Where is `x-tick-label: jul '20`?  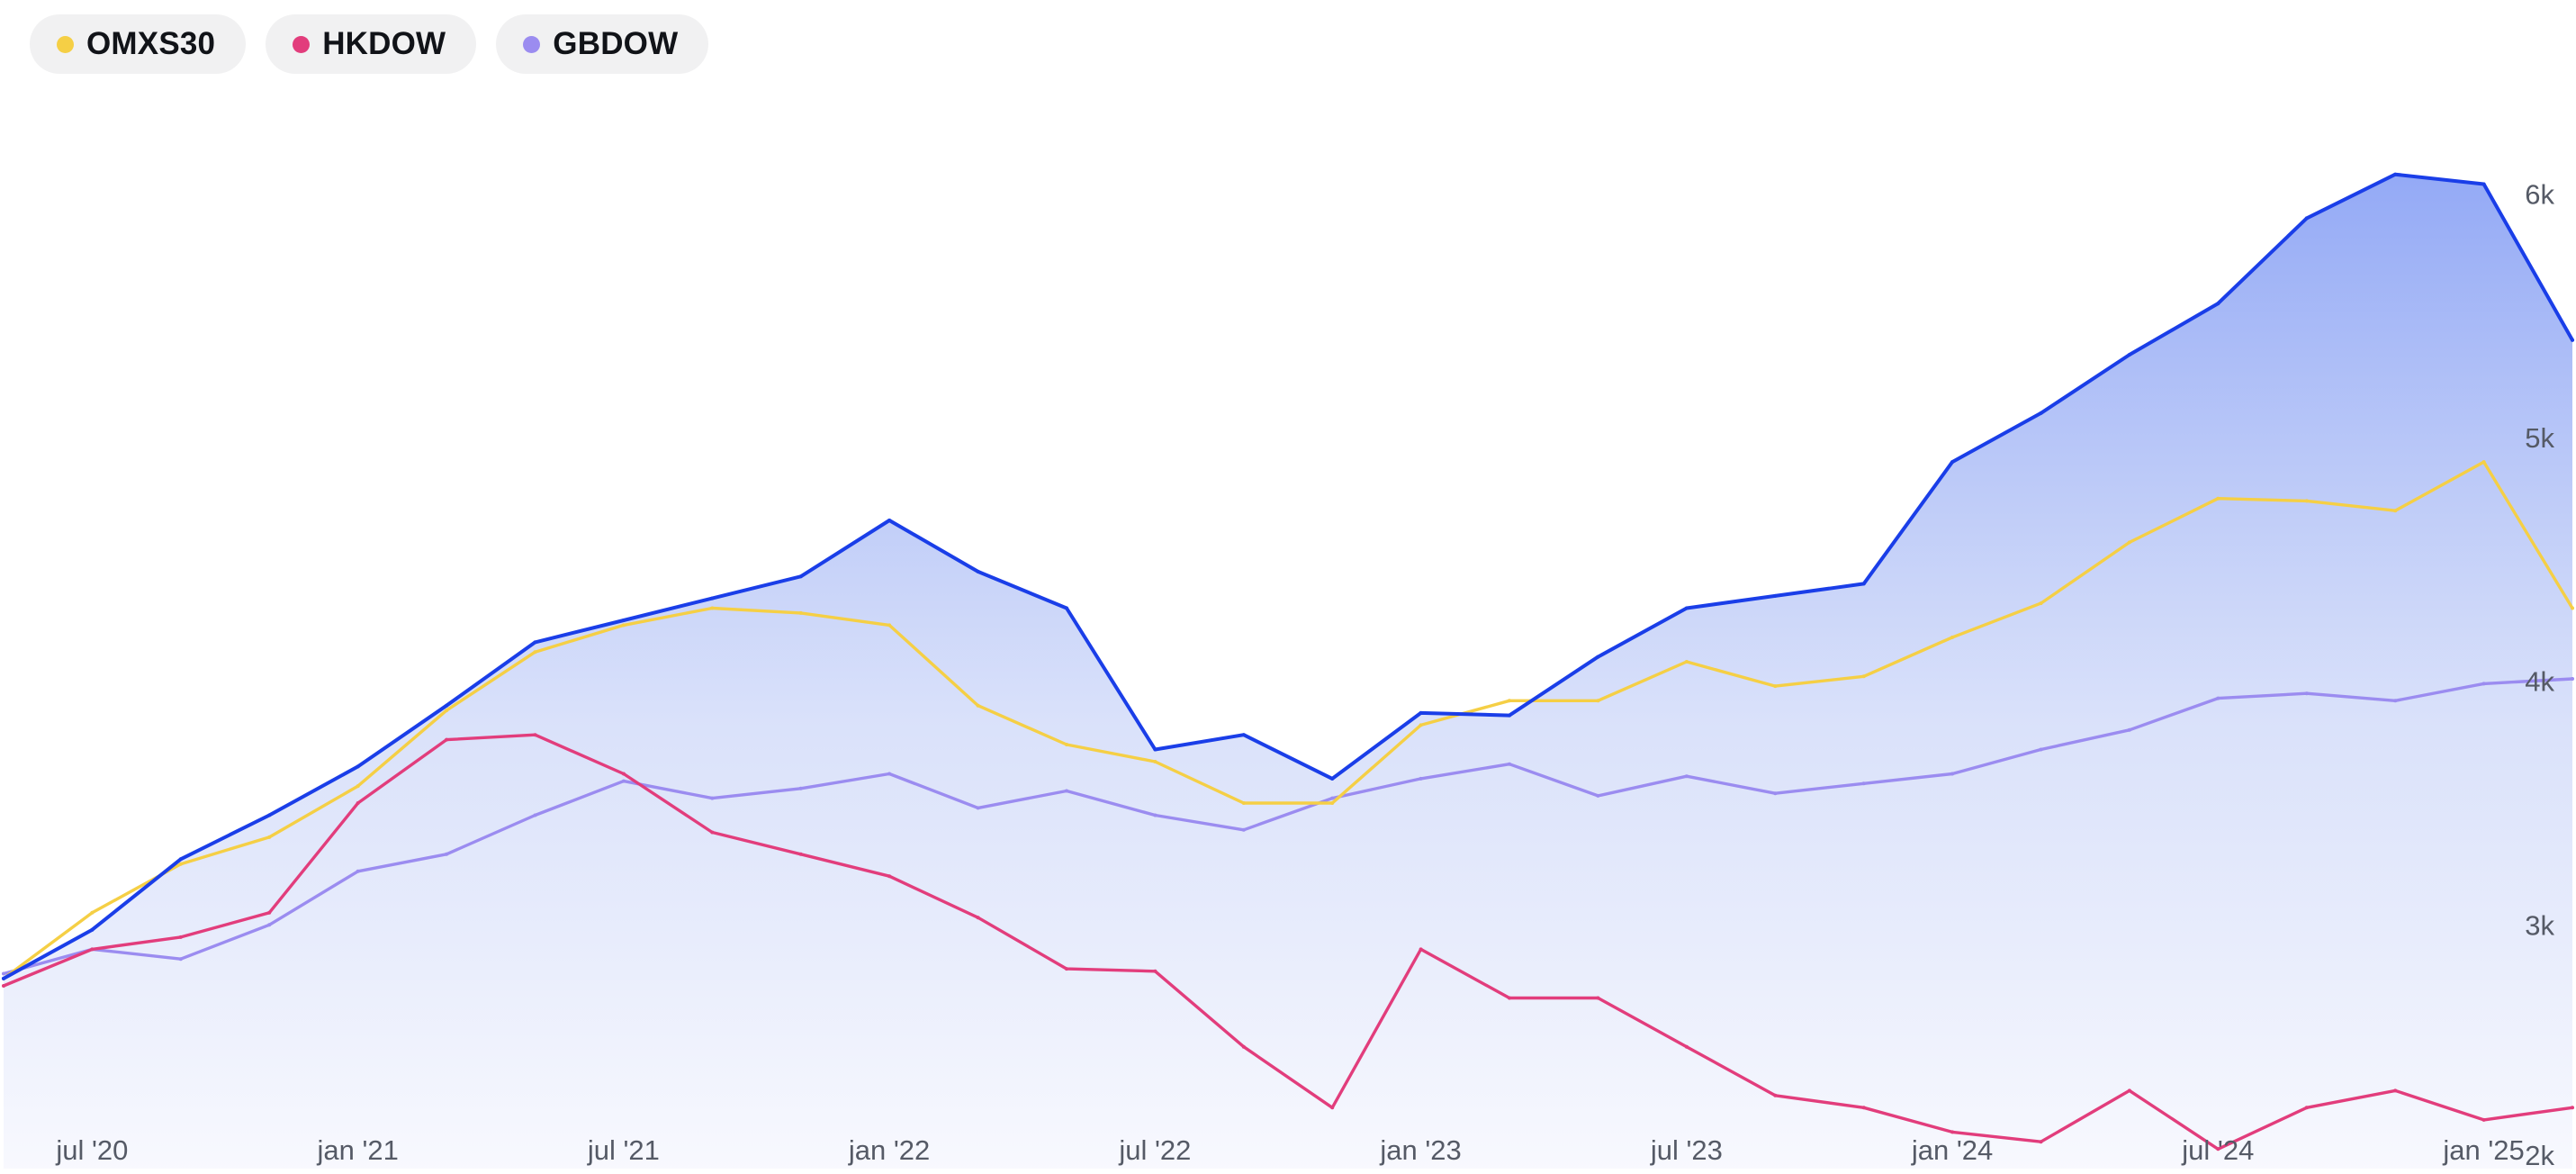 x-tick-label: jul '20 is located at coordinates (91, 1150).